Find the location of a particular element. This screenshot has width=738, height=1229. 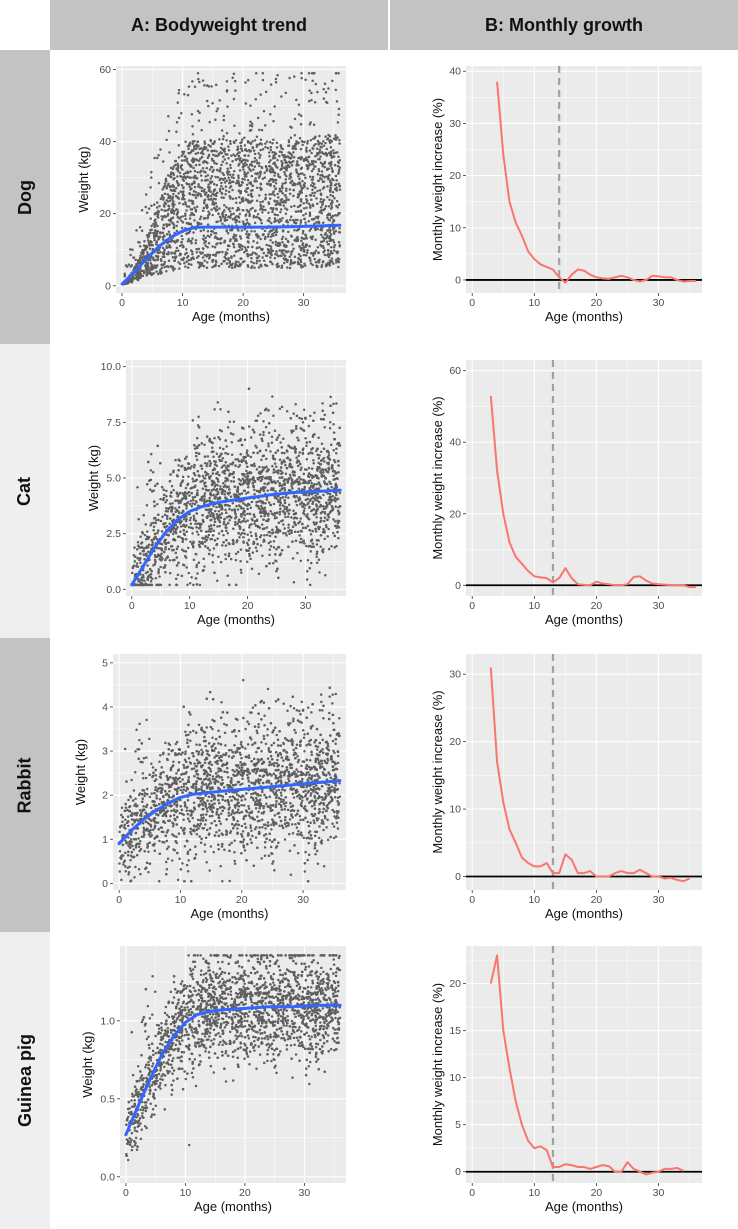

x-tick-label: 10 is located at coordinates (534, 303).